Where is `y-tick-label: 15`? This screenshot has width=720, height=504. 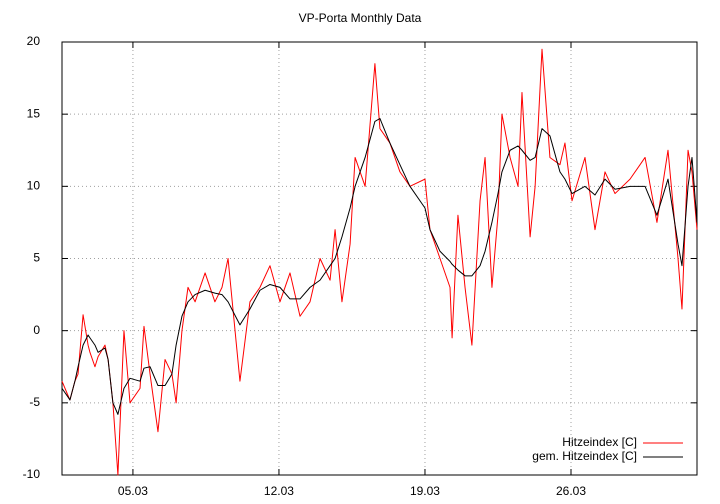 y-tick-label: 15 is located at coordinates (34, 113).